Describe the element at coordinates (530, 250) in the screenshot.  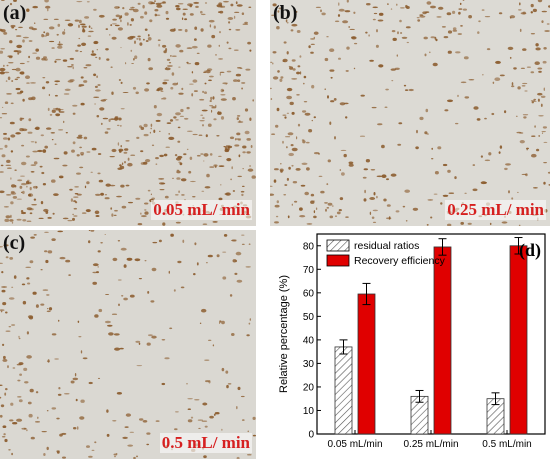
I see `panel-label-d: (d)` at that location.